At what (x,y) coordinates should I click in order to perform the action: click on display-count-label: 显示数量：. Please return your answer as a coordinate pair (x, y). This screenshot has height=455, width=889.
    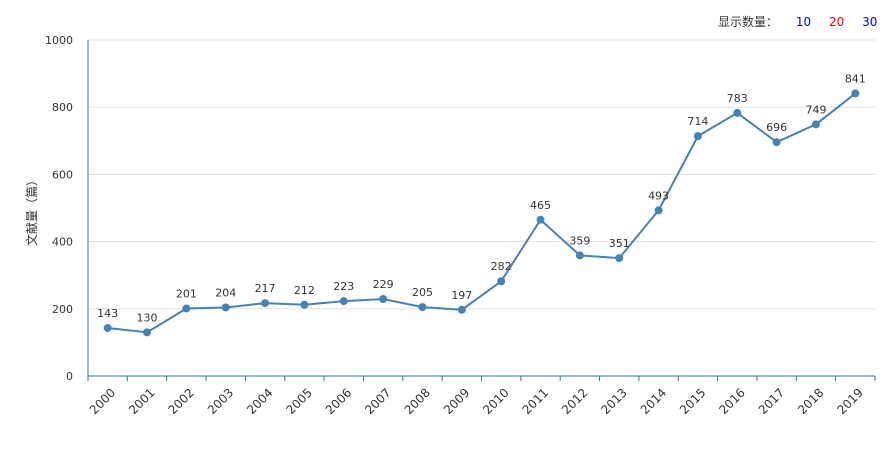
    Looking at the image, I should click on (748, 22).